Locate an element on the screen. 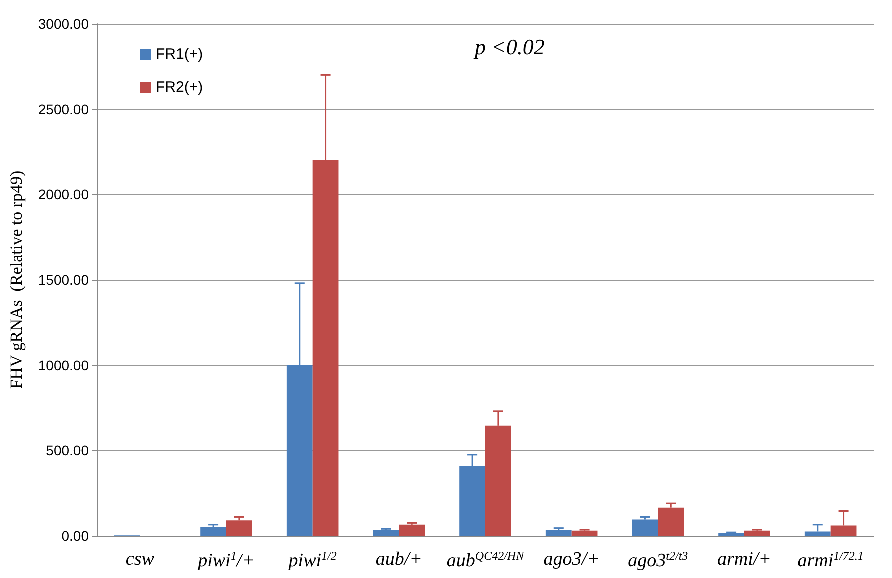  y-tick-label: 500.00 is located at coordinates (68, 450).